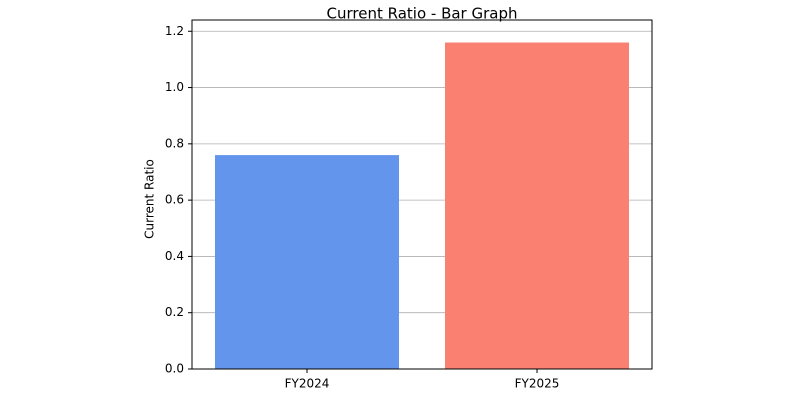 This screenshot has height=404, width=800. What do you see at coordinates (174, 87) in the screenshot?
I see `y-tick-label: 1.0` at bounding box center [174, 87].